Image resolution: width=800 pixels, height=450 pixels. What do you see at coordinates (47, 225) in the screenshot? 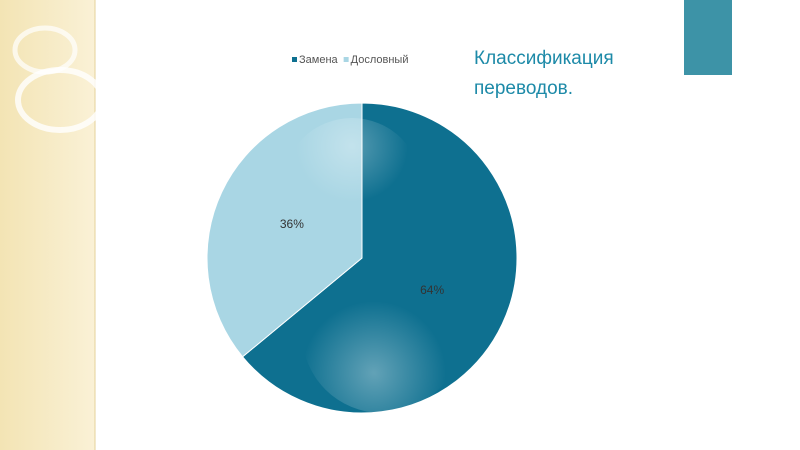
I see `side-strip` at bounding box center [47, 225].